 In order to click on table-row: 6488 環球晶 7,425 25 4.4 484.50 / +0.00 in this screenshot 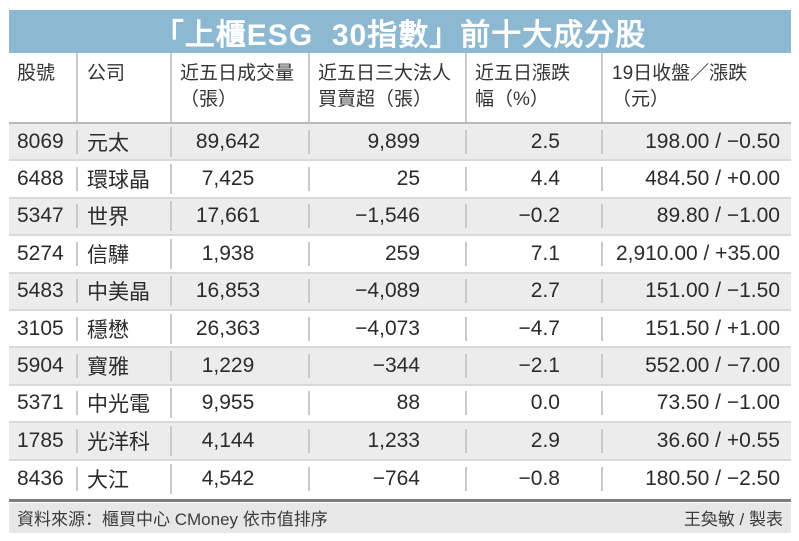, I will do `click(400, 180)`.